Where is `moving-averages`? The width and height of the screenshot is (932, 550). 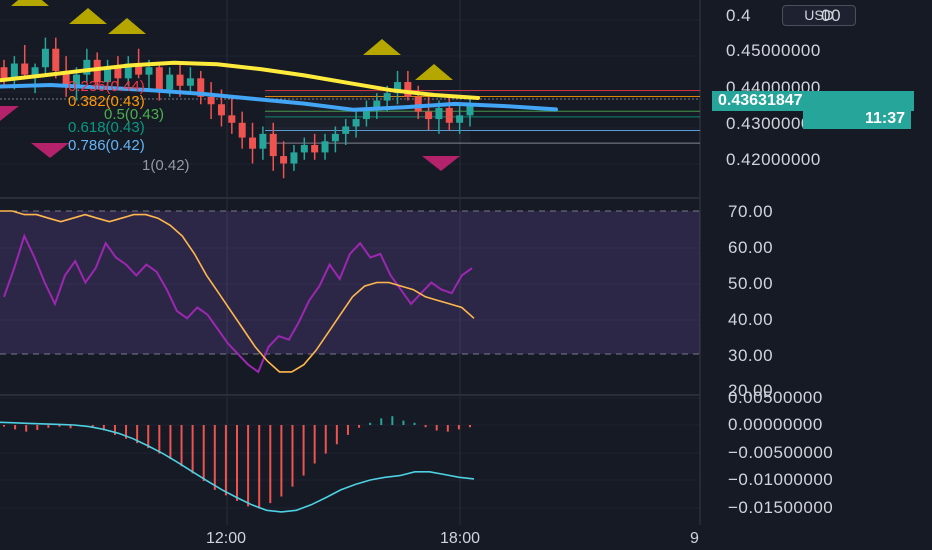 moving-averages is located at coordinates (279, 86).